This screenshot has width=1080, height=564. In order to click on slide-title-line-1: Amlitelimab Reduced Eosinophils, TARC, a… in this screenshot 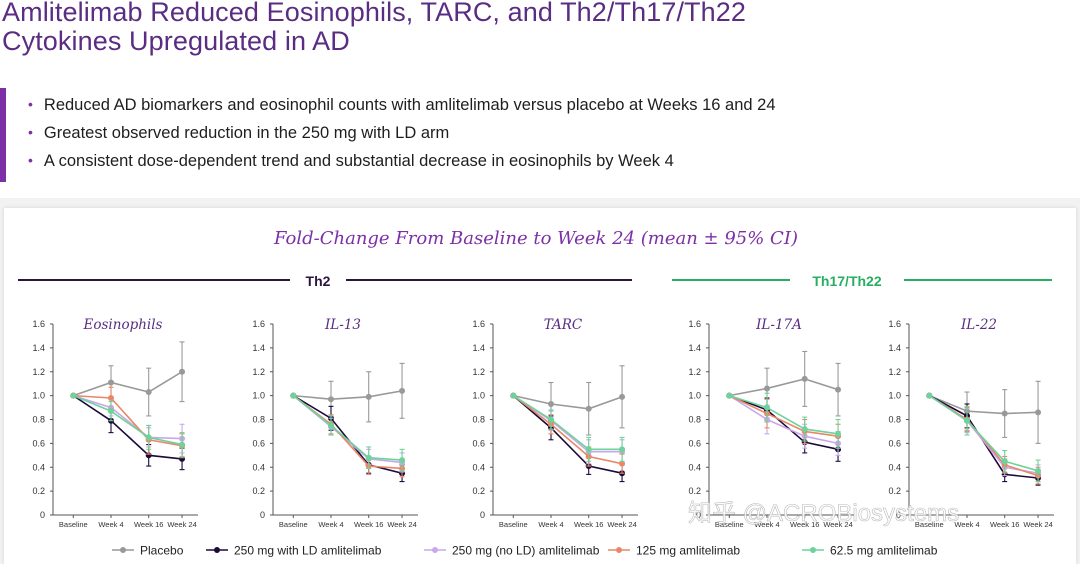, I will do `click(374, 13)`.